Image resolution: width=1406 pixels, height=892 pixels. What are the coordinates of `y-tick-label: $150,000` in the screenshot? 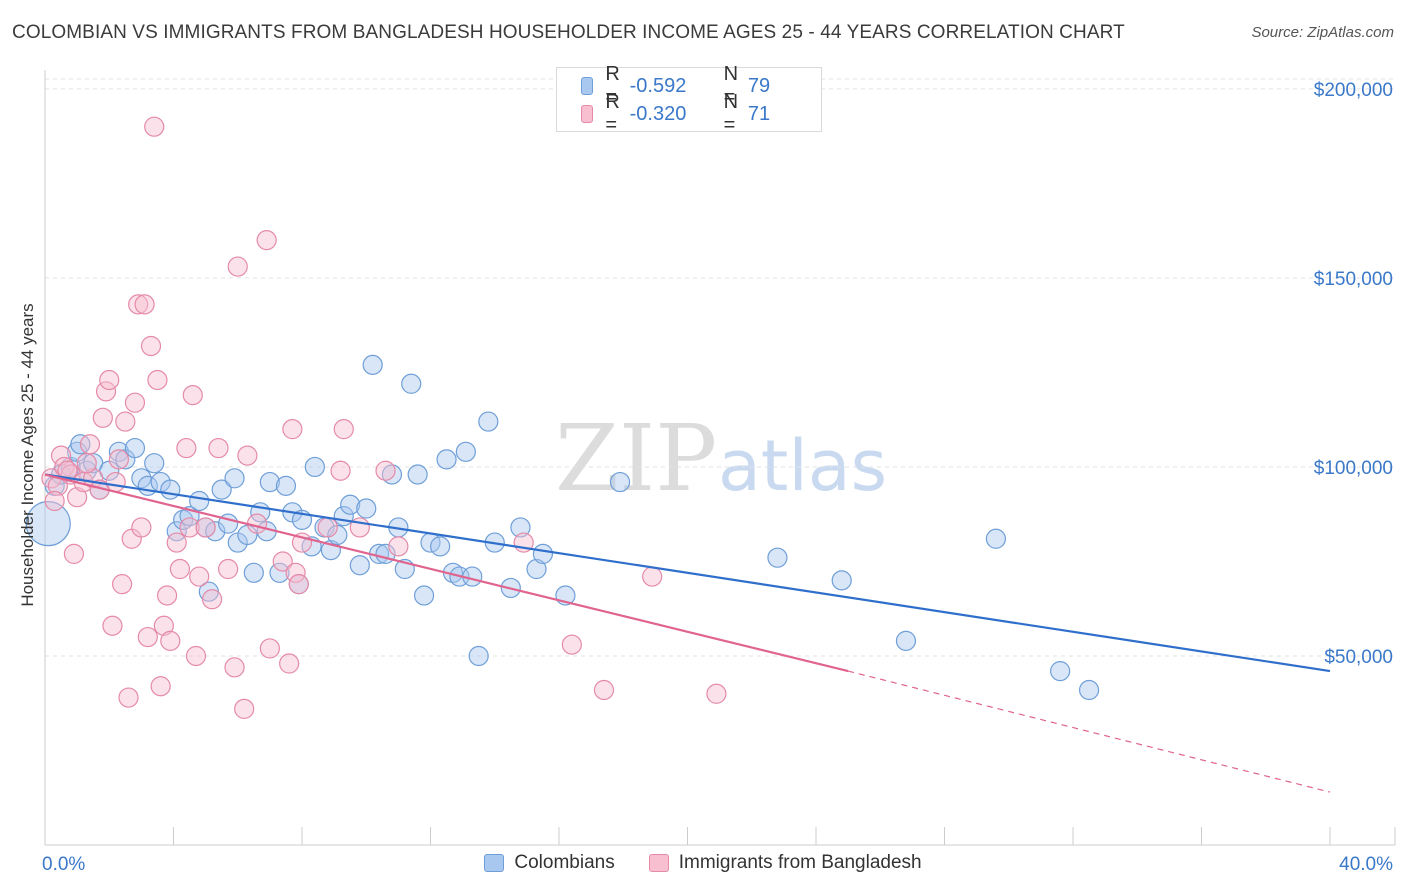 It's located at (1353, 279).